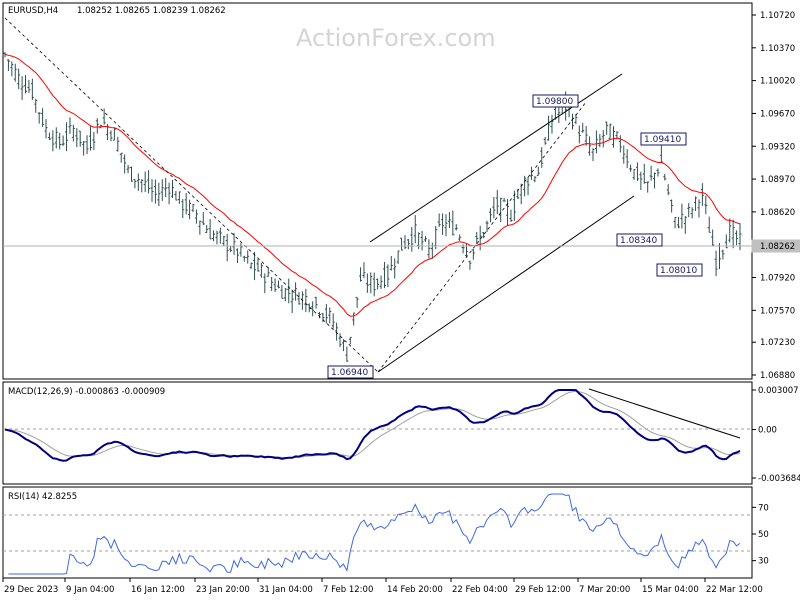 This screenshot has width=800, height=600. What do you see at coordinates (777, 82) in the screenshot?
I see `price-tick-label: 1.10020` at bounding box center [777, 82].